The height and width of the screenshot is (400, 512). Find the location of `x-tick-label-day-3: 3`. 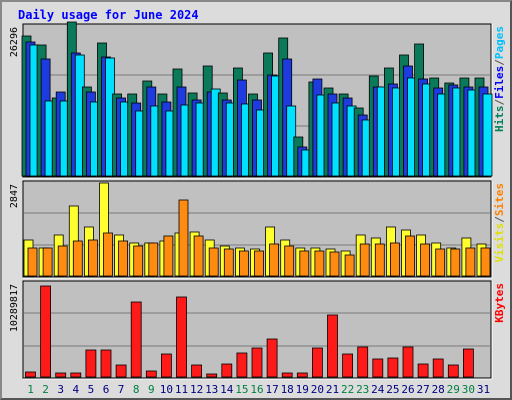

x-tick-label-day-3: 3 is located at coordinates (60, 389).